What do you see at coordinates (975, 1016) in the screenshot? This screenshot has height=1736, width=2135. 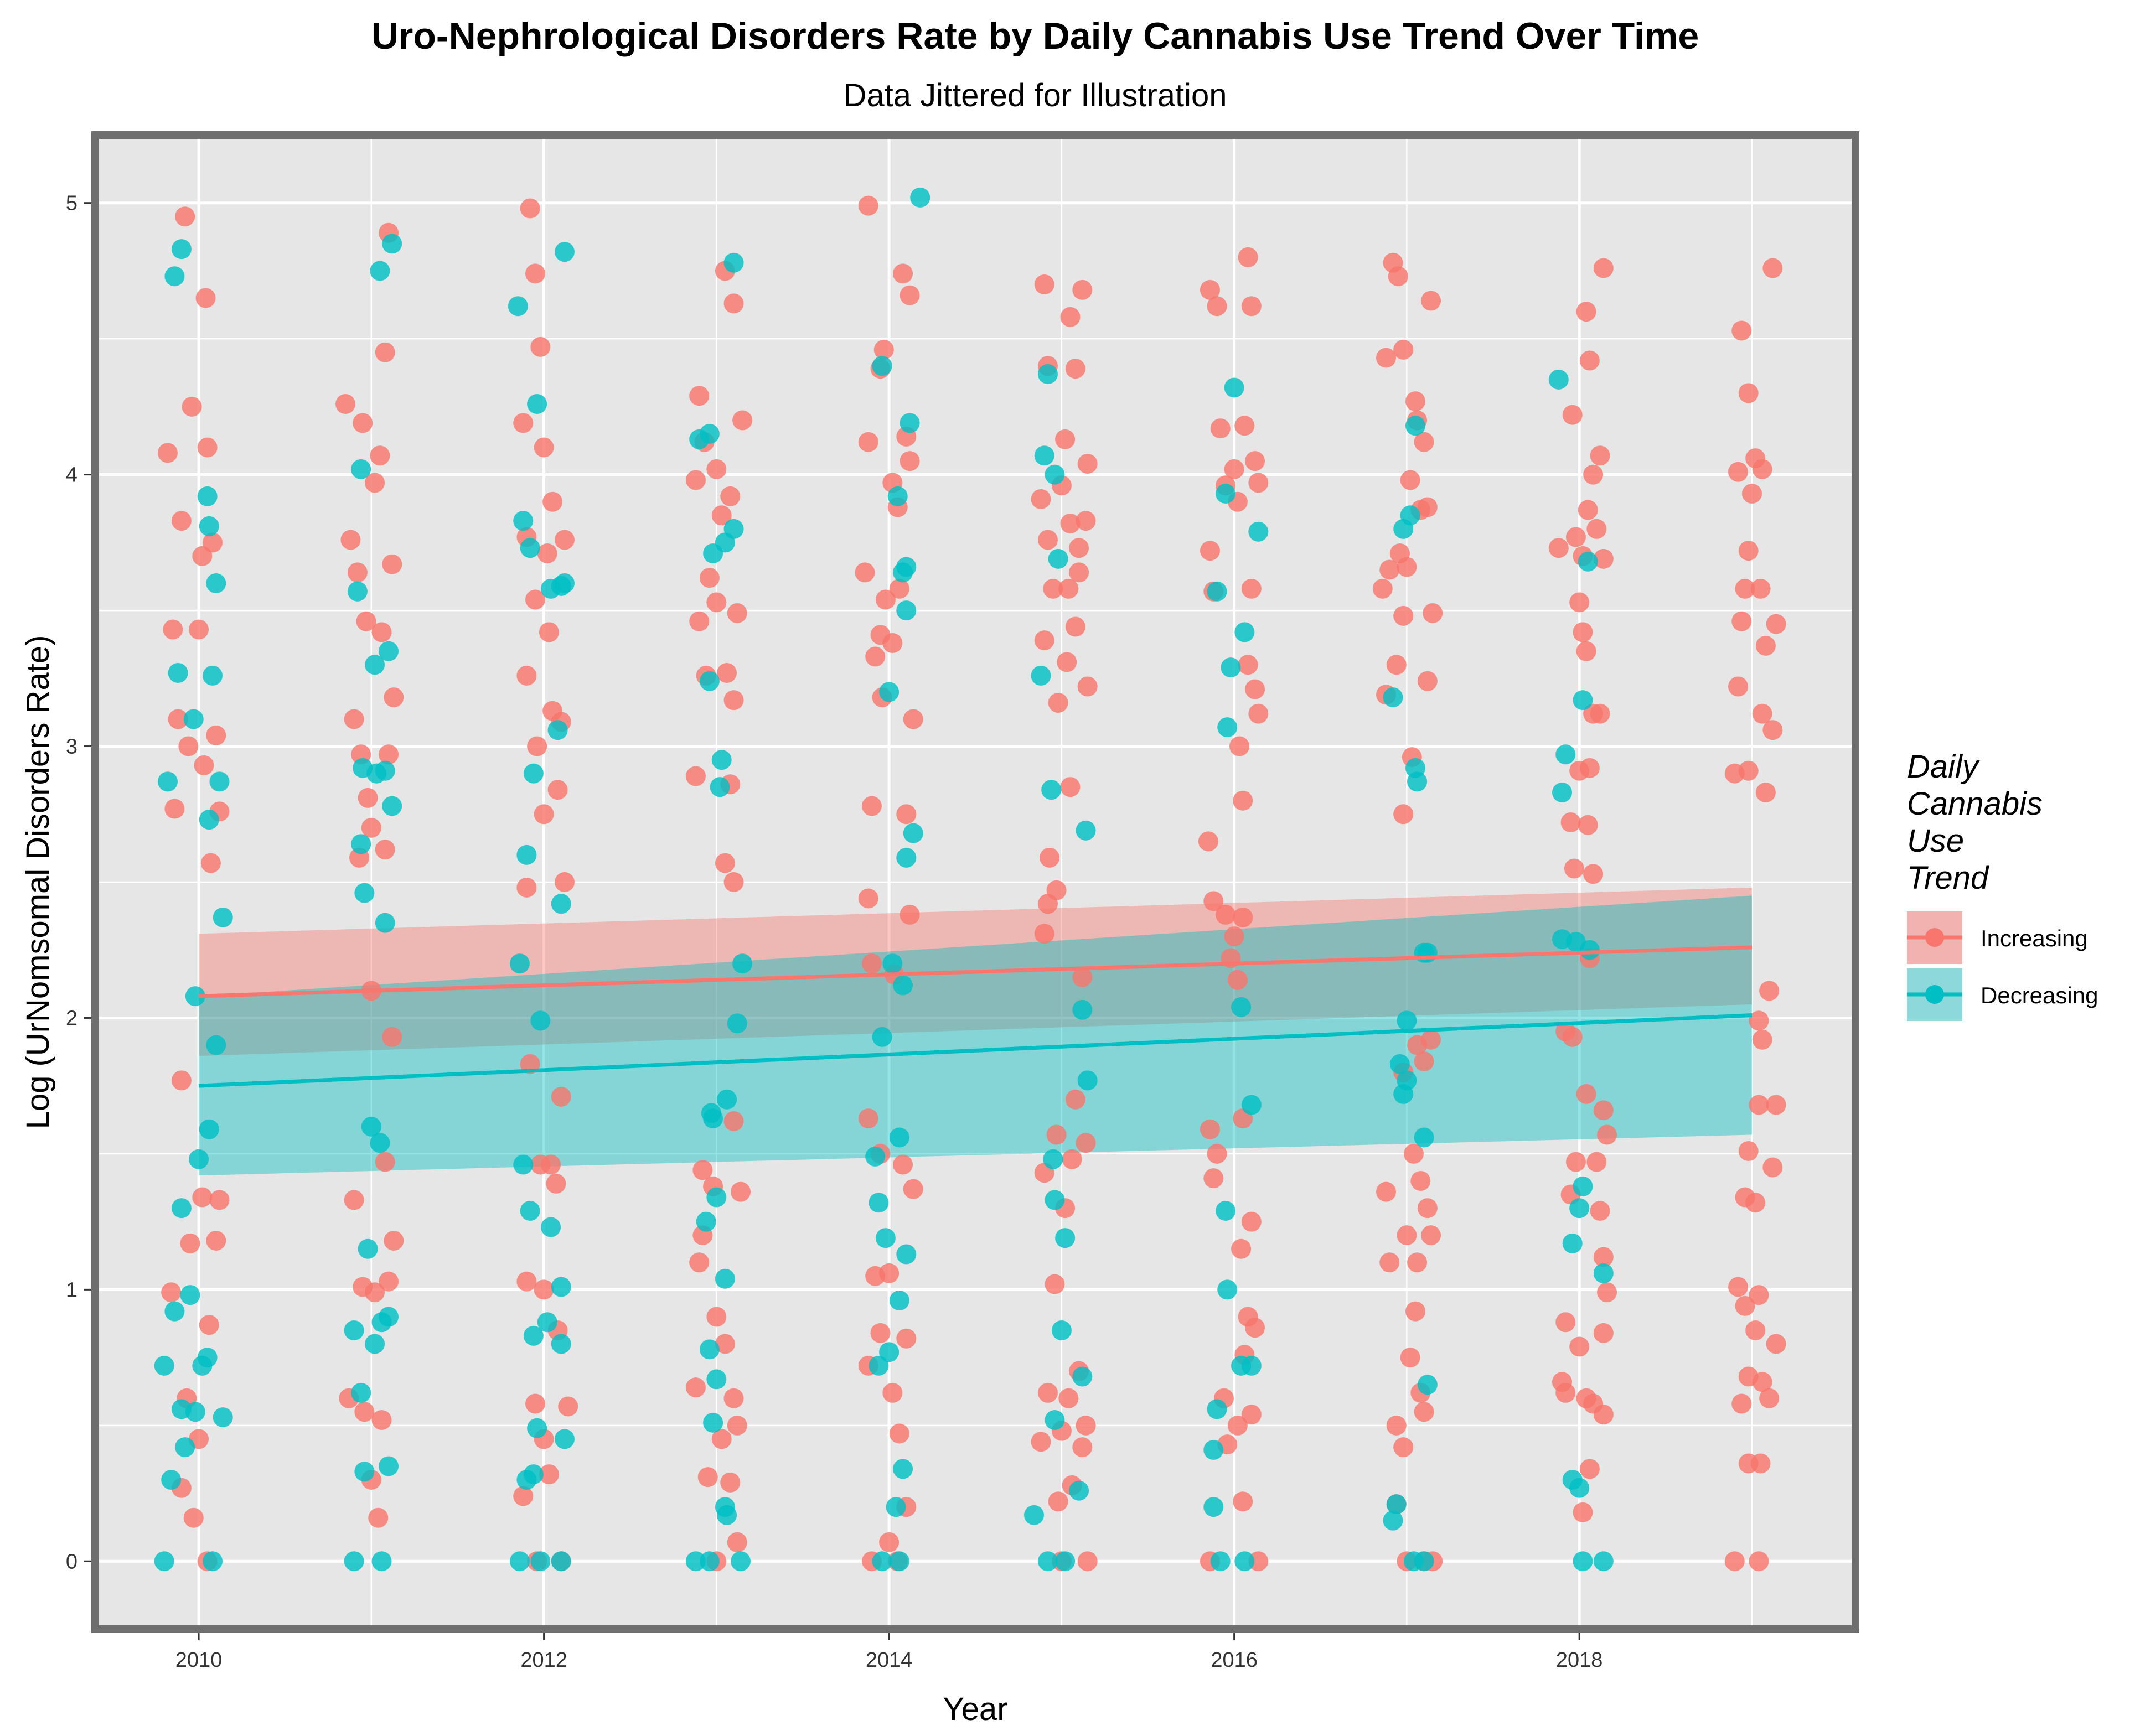 I see `trend-lines` at bounding box center [975, 1016].